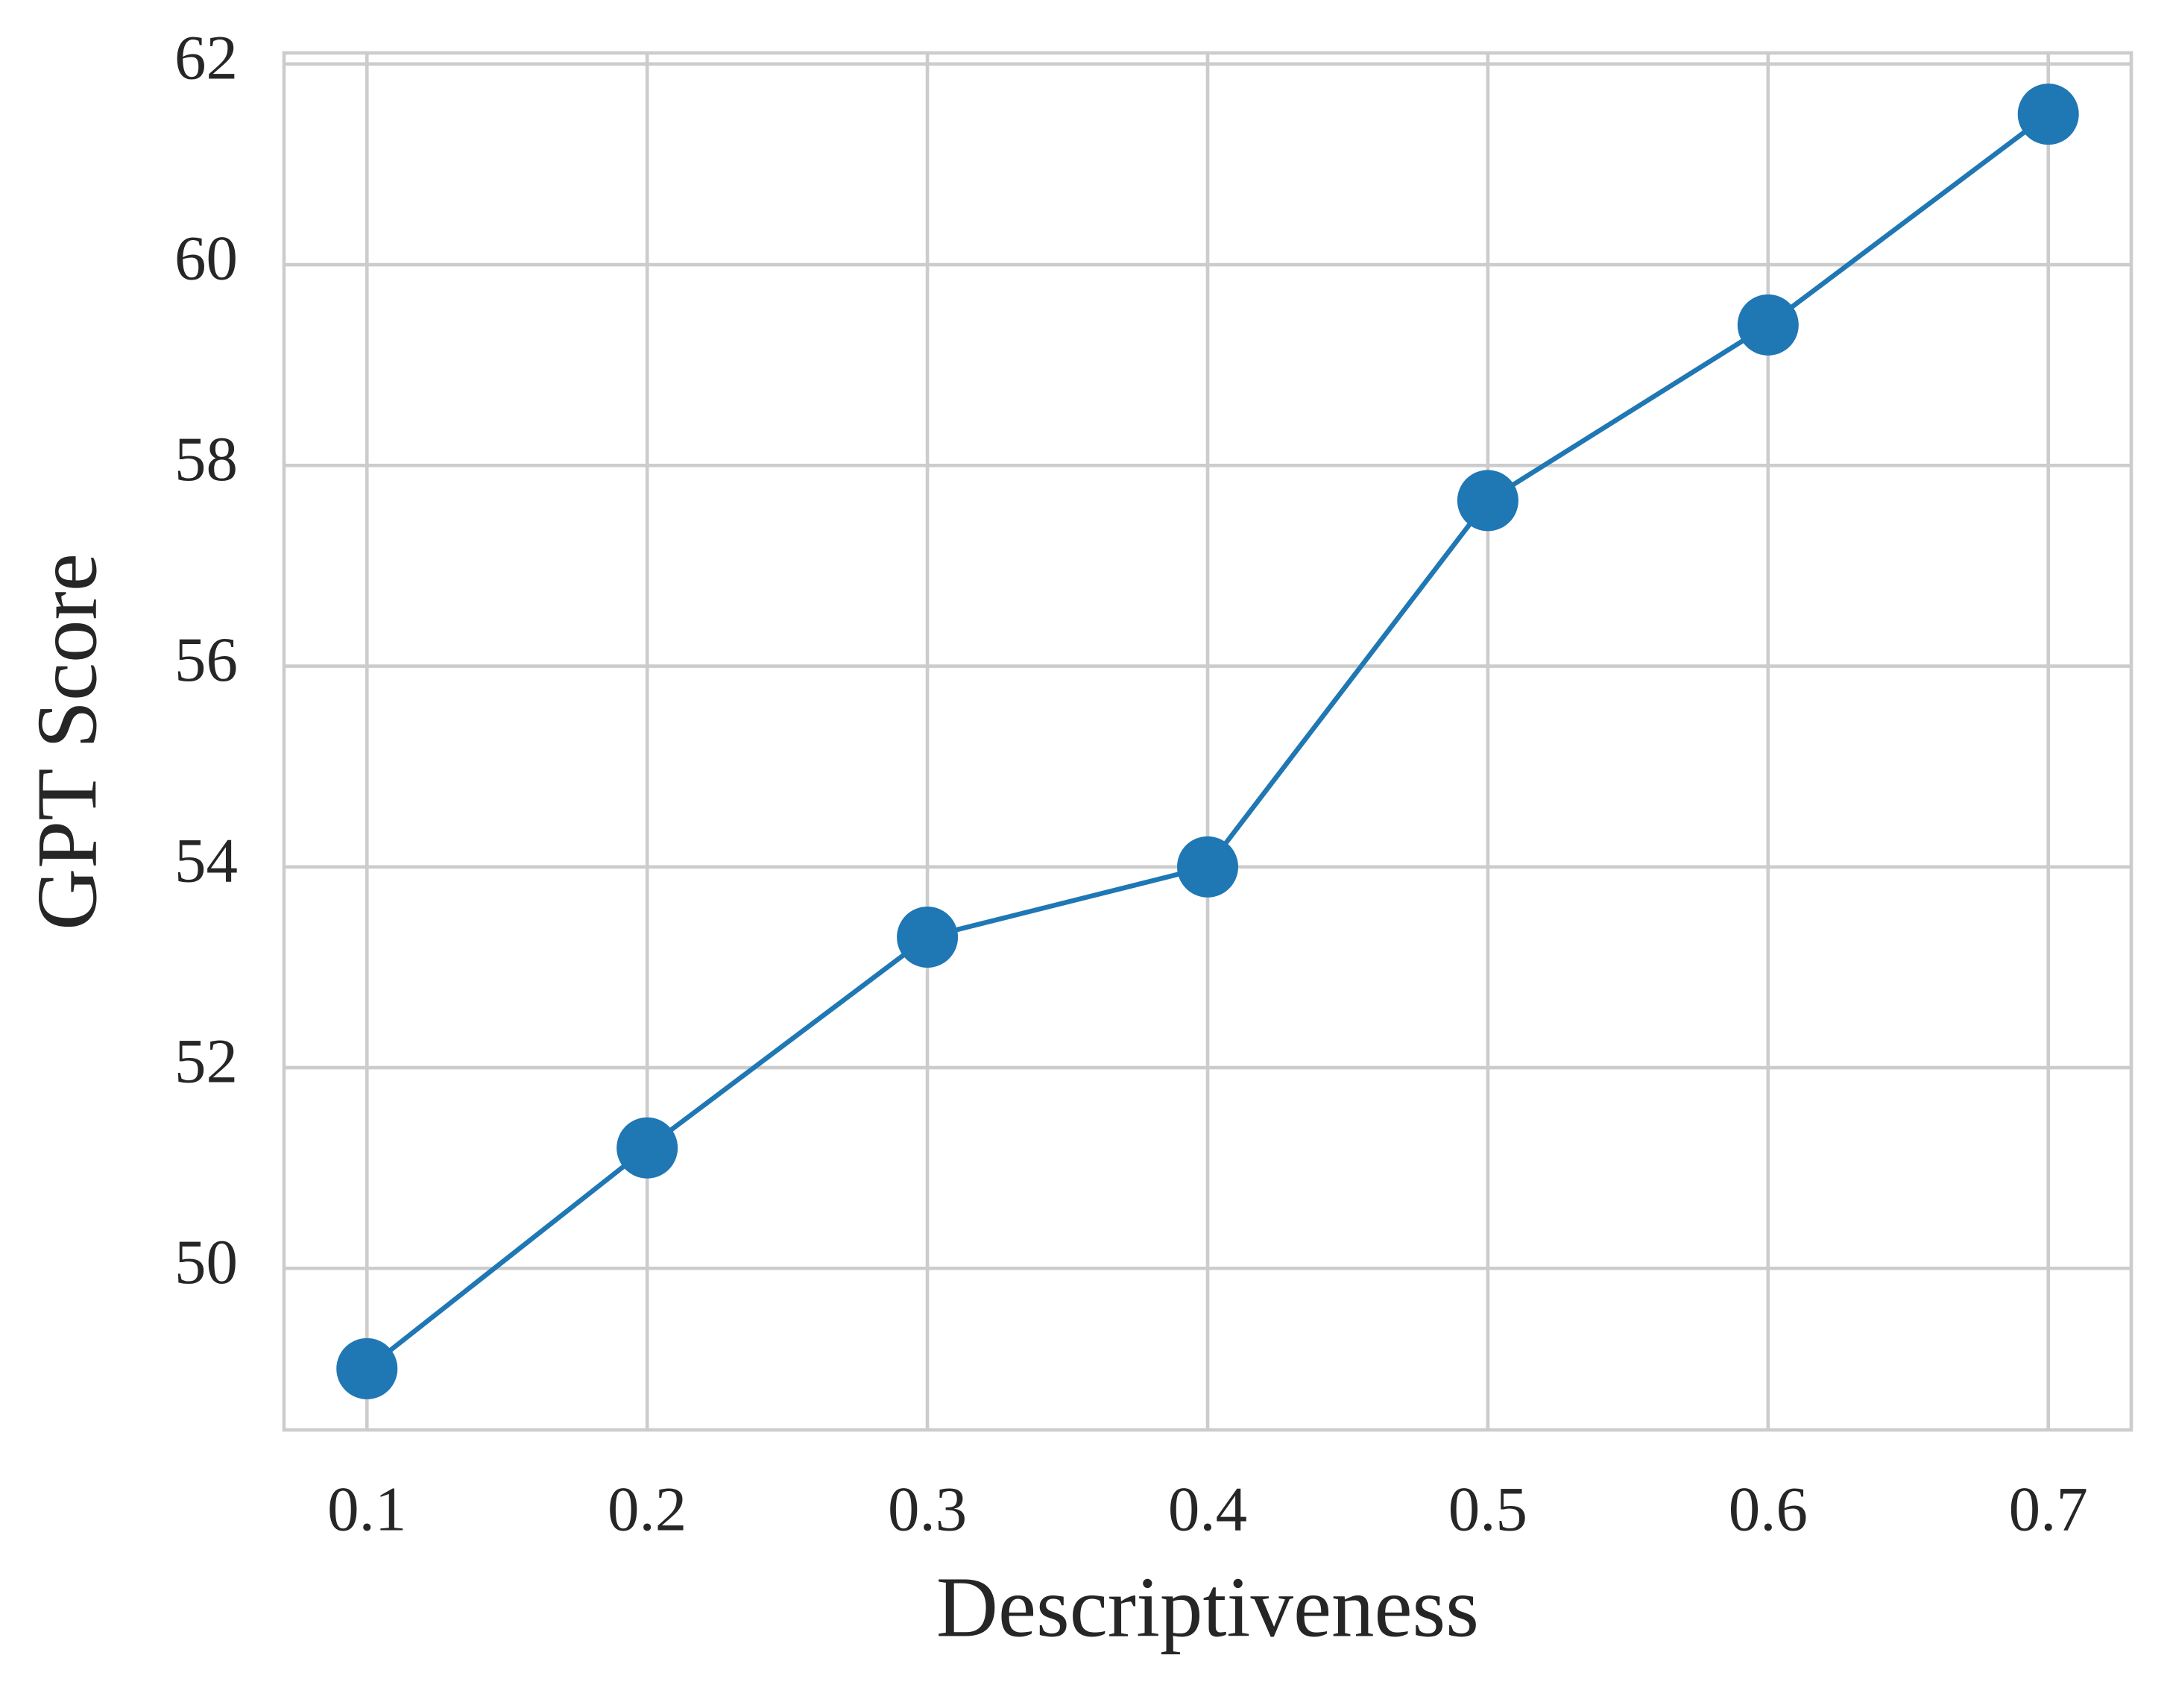 This screenshot has width=2170, height=1708. I want to click on x-tick-label: 0.3, so click(927, 1510).